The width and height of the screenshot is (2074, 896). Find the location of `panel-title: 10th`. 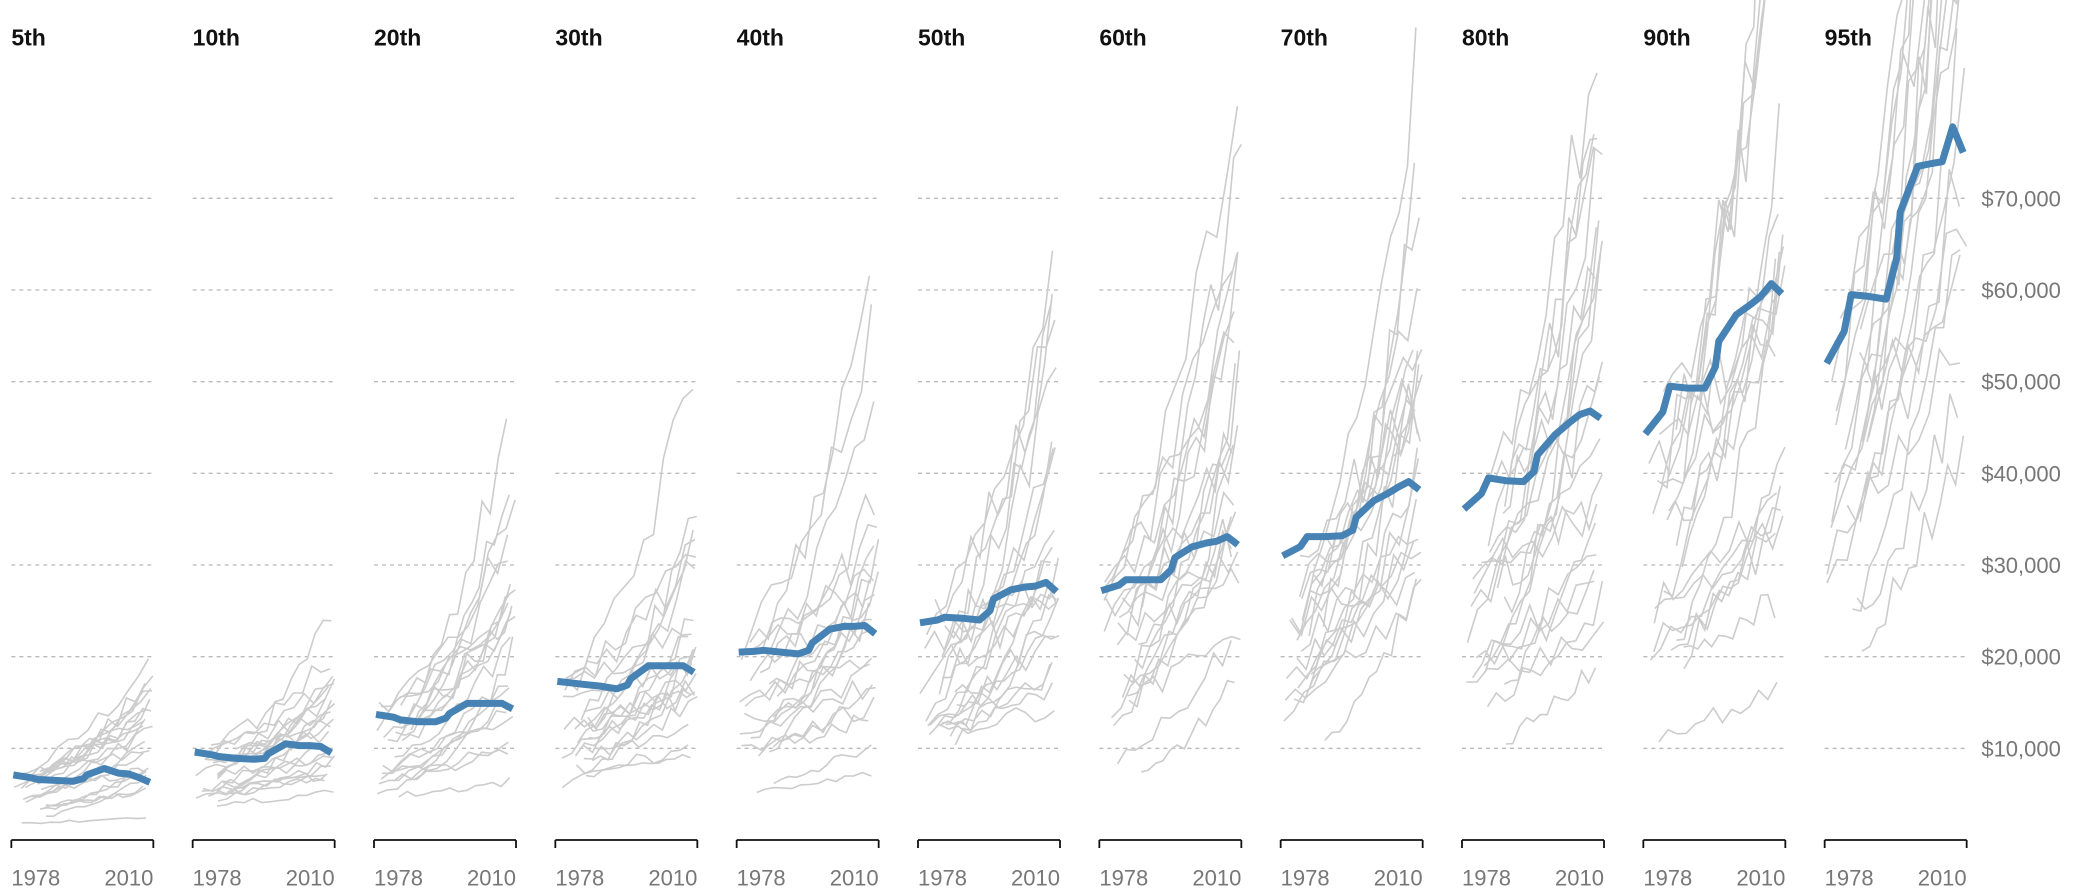

panel-title: 10th is located at coordinates (216, 37).